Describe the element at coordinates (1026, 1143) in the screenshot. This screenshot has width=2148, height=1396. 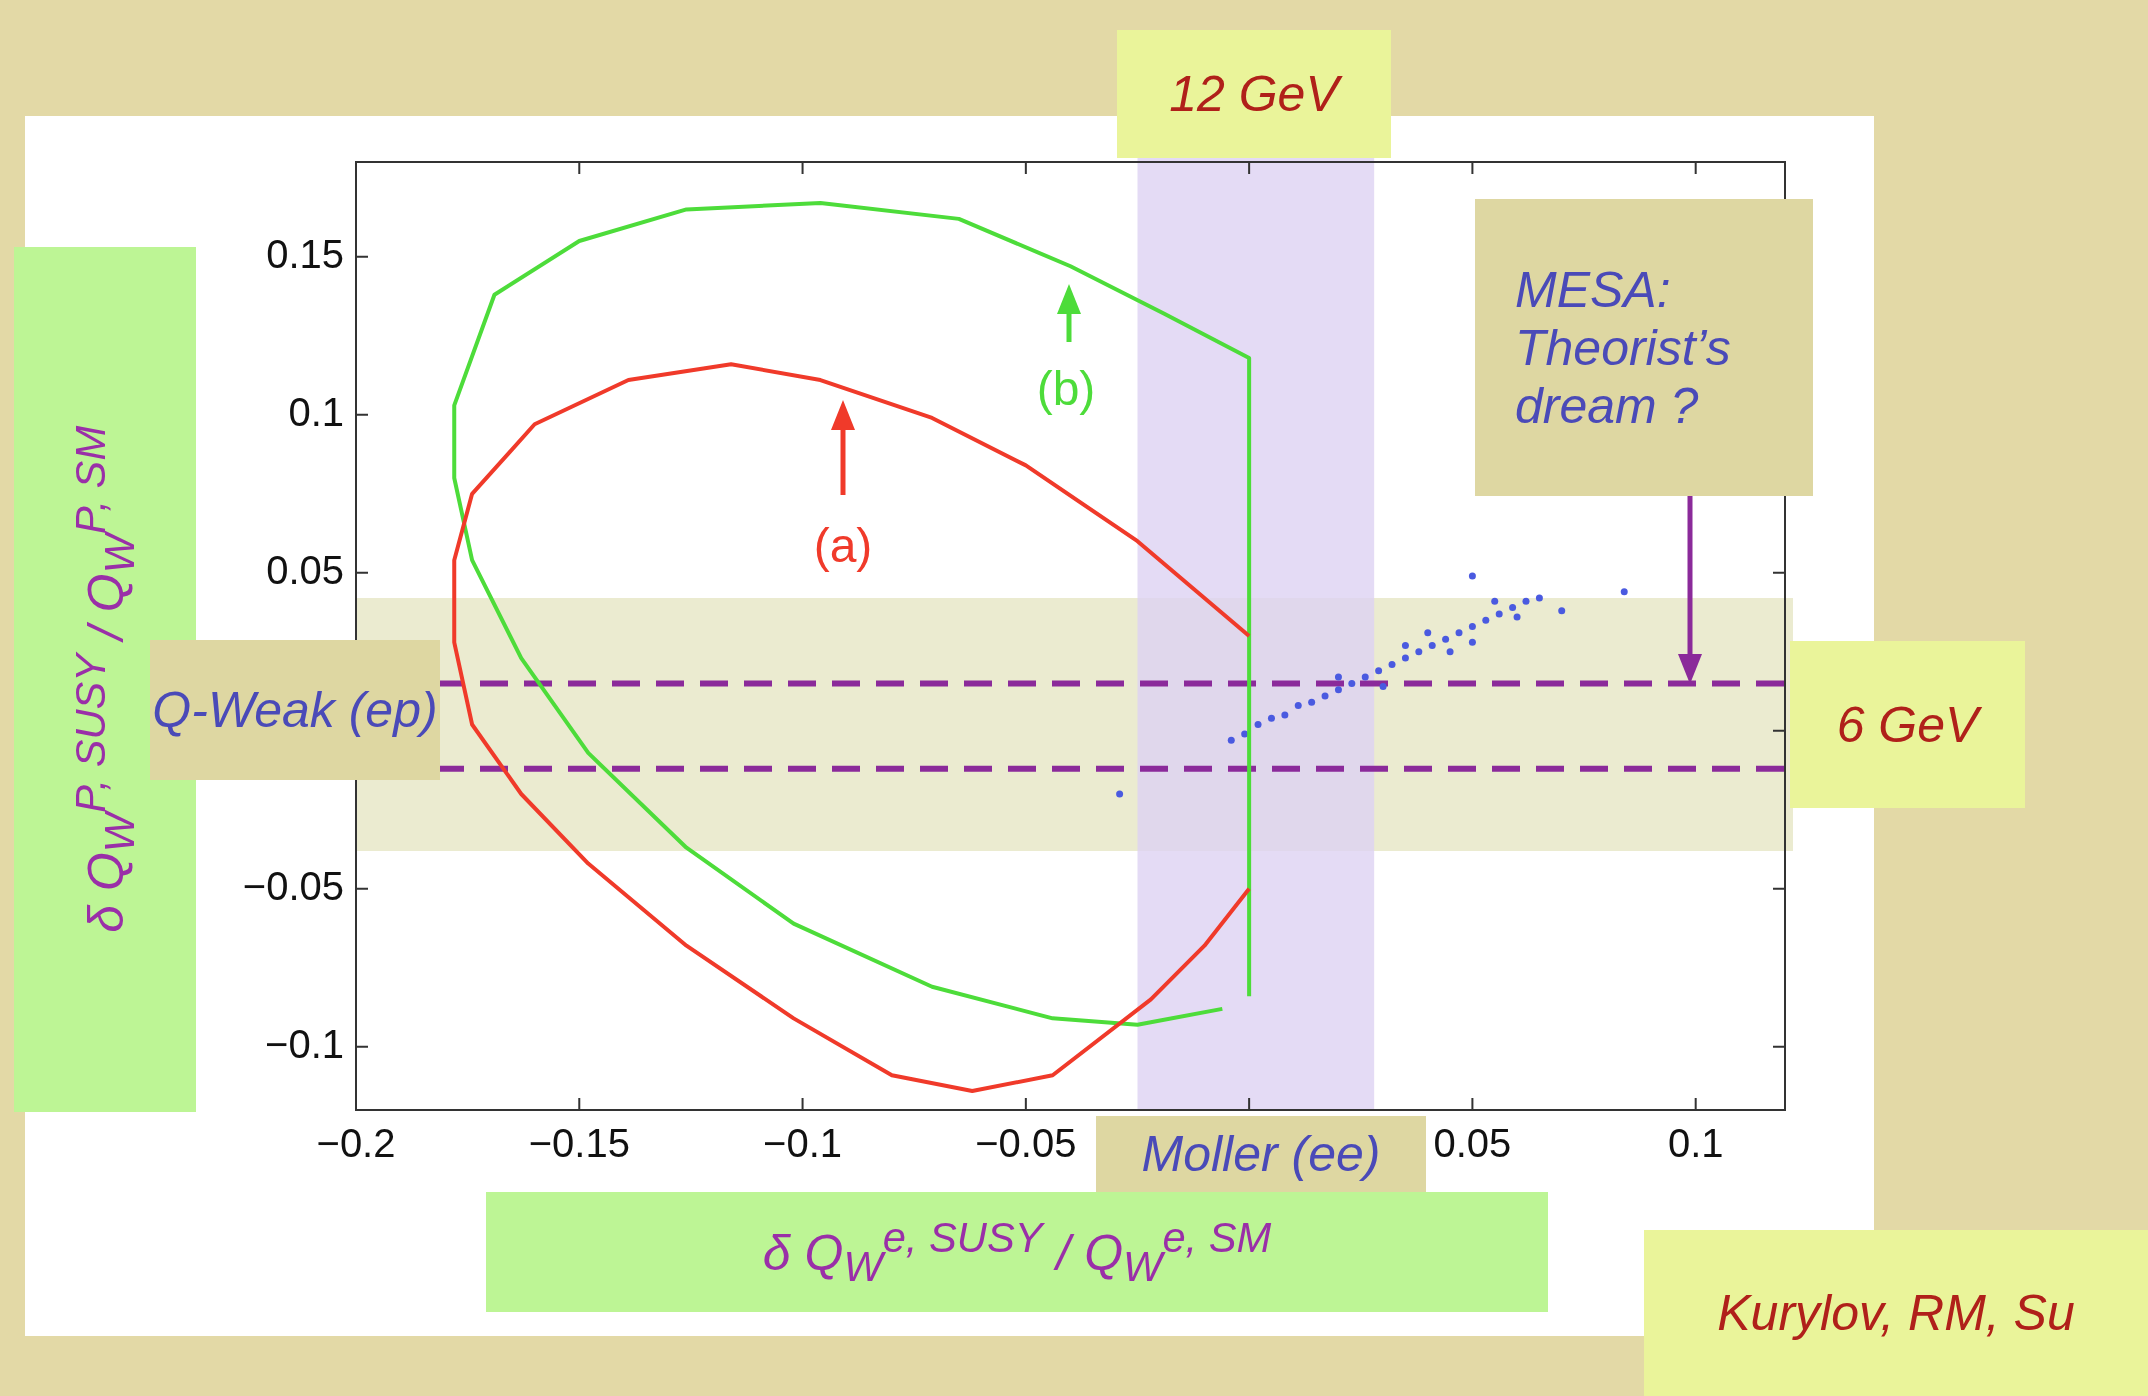
I see `x-tick-label: −0.05` at that location.